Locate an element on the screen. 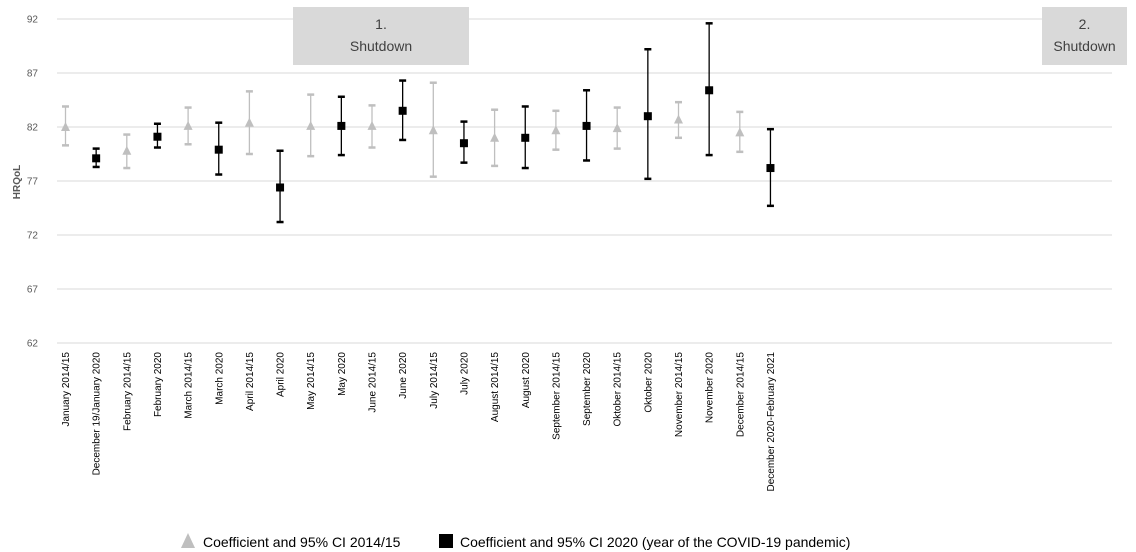 The image size is (1136, 552). x-category-label: June 2014/15 is located at coordinates (373, 382).